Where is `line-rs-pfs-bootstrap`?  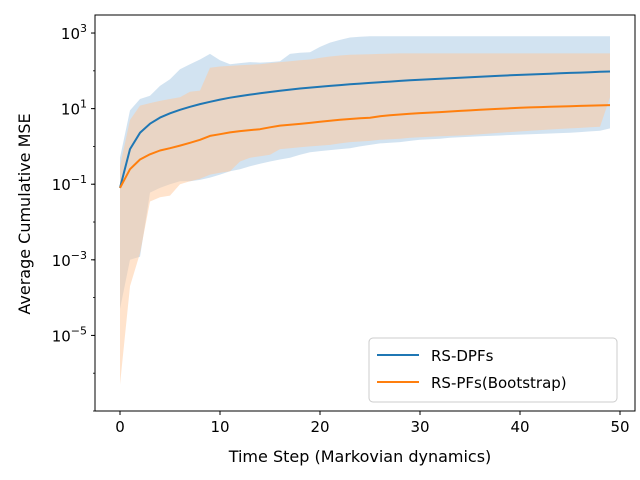 line-rs-pfs-bootstrap is located at coordinates (365, 146).